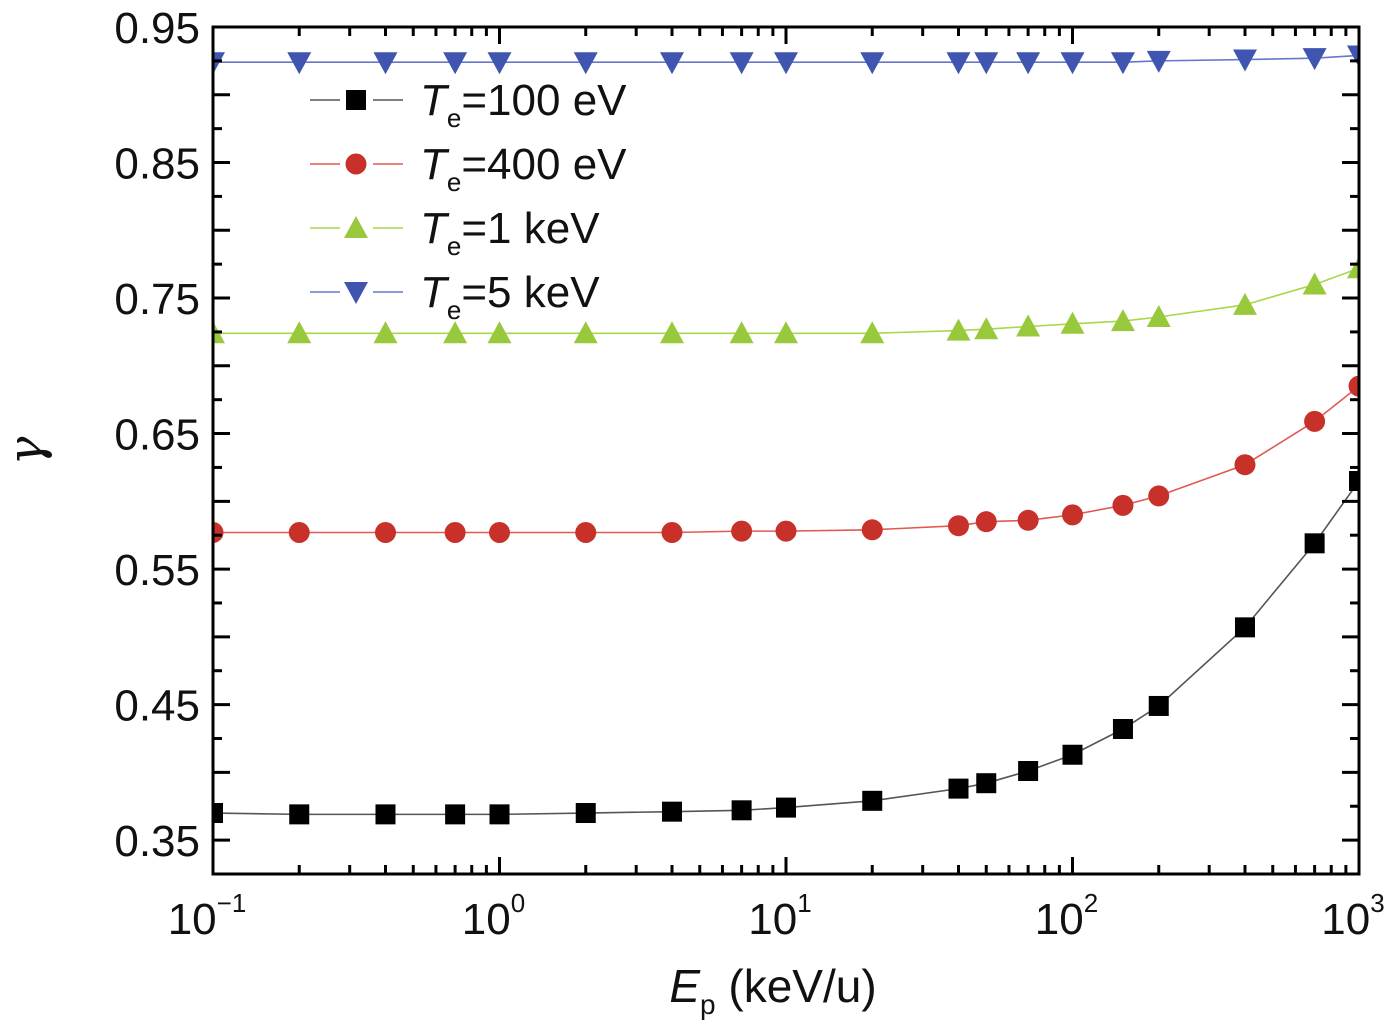  Describe the element at coordinates (157, 841) in the screenshot. I see `y-tick-label: 0.35` at that location.